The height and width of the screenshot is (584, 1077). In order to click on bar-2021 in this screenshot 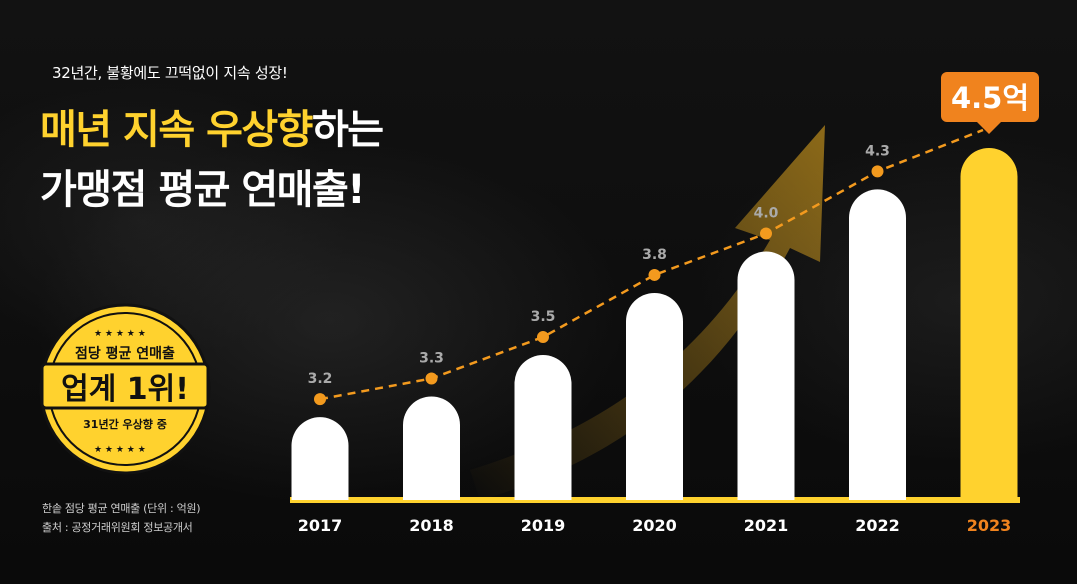, I will do `click(766, 375)`.